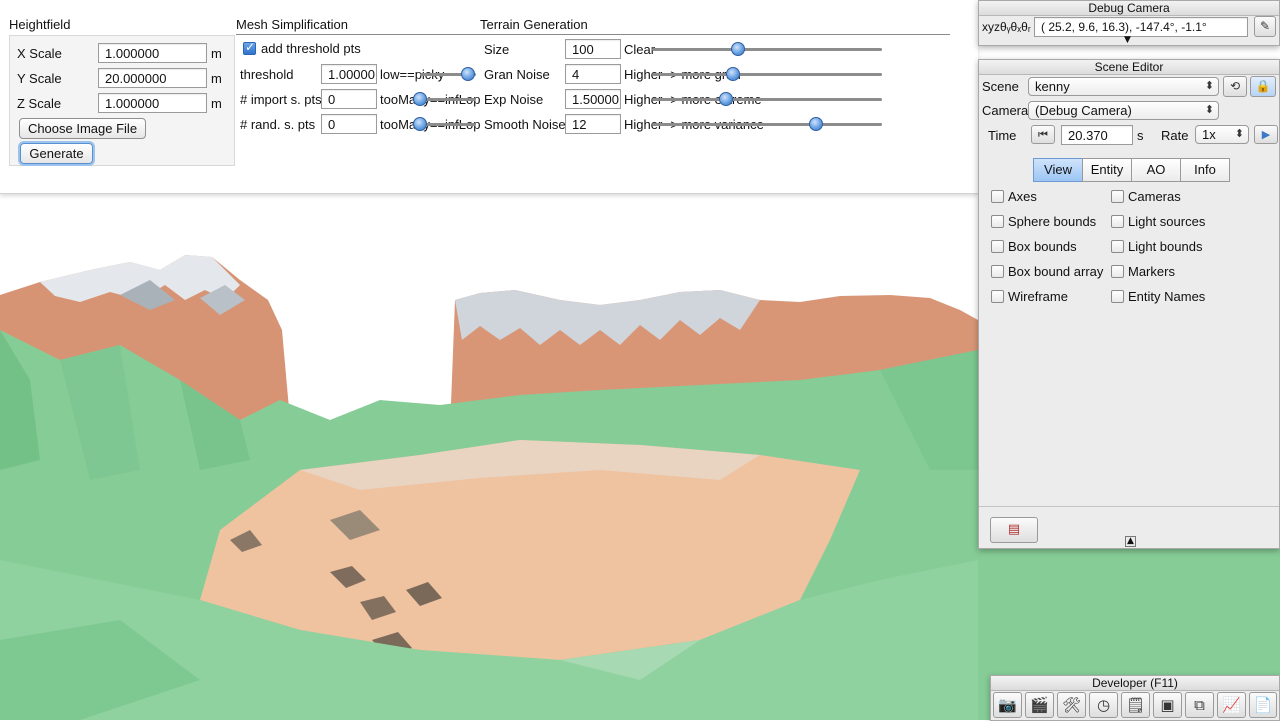 This screenshot has height=721, width=1280. Describe the element at coordinates (607, 317) in the screenshot. I see `snow-right` at that location.